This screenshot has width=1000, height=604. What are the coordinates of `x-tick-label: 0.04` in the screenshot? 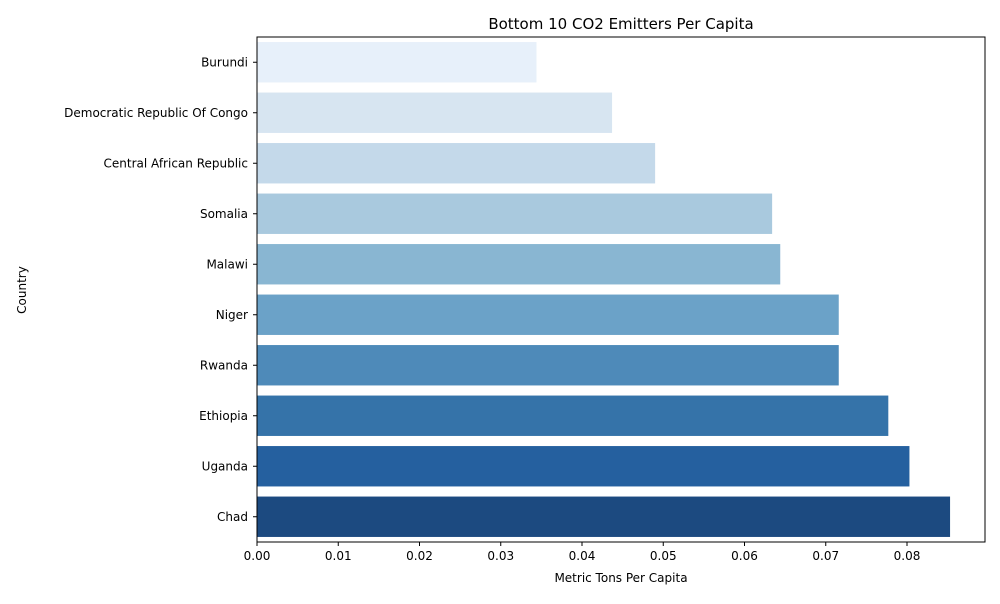 It's located at (582, 556).